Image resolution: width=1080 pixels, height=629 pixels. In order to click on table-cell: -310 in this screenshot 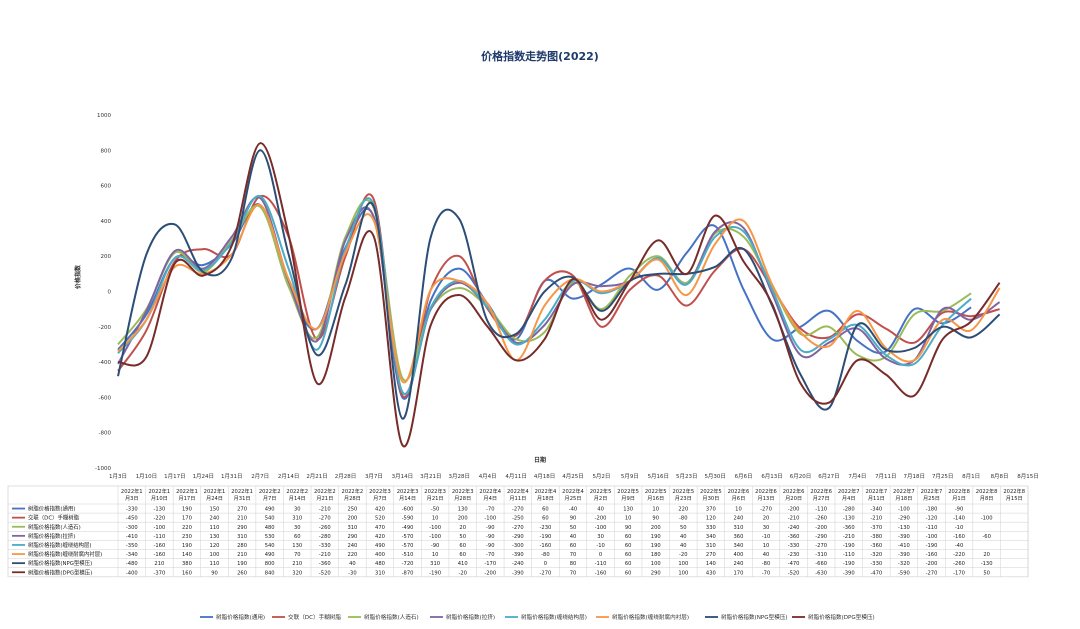, I will do `click(821, 555)`.